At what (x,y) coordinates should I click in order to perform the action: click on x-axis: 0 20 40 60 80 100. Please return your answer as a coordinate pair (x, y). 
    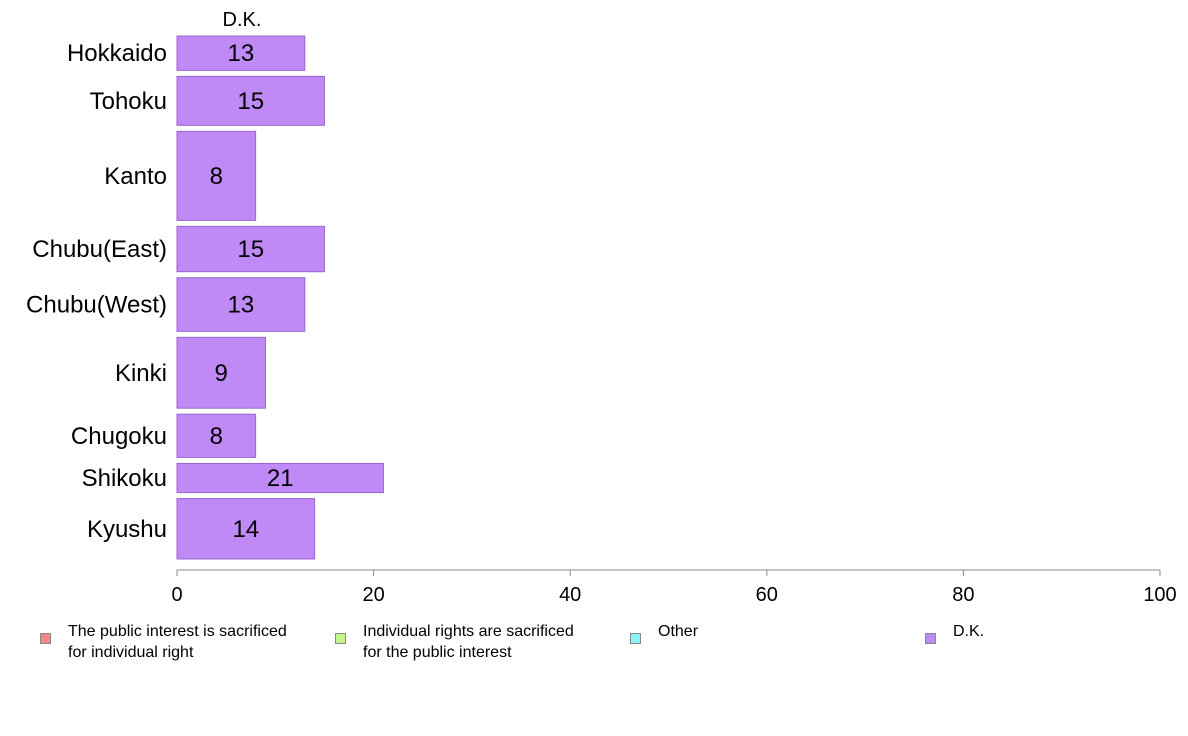
    Looking at the image, I should click on (674, 587).